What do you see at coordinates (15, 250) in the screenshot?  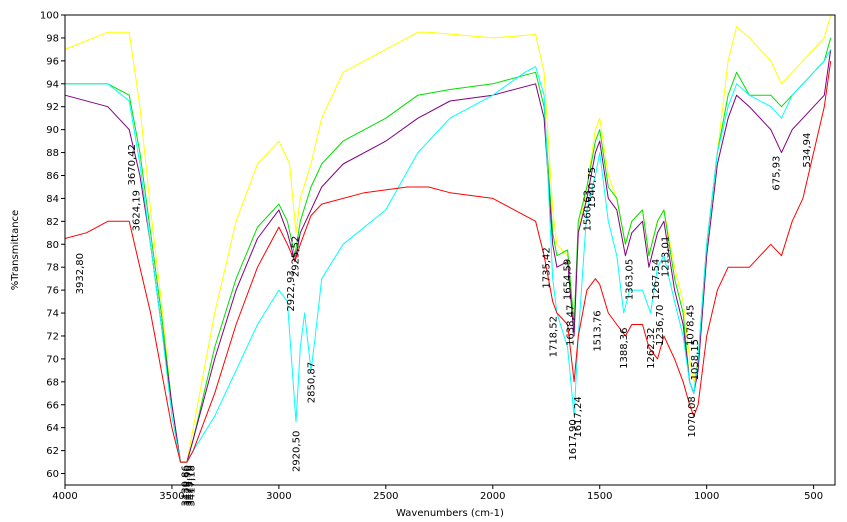 I see `y-axis-title: %Transmittance` at bounding box center [15, 250].